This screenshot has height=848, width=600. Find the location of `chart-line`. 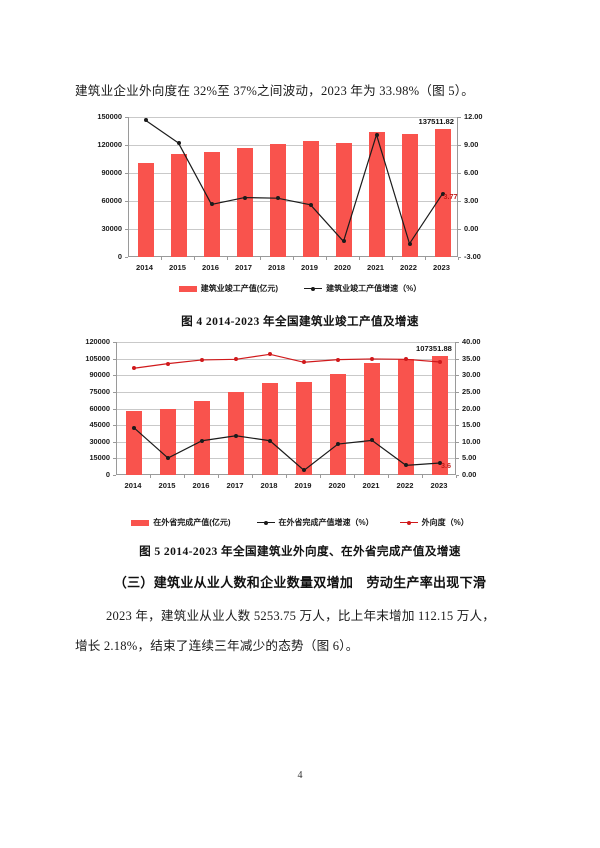

chart-line is located at coordinates (287, 361).